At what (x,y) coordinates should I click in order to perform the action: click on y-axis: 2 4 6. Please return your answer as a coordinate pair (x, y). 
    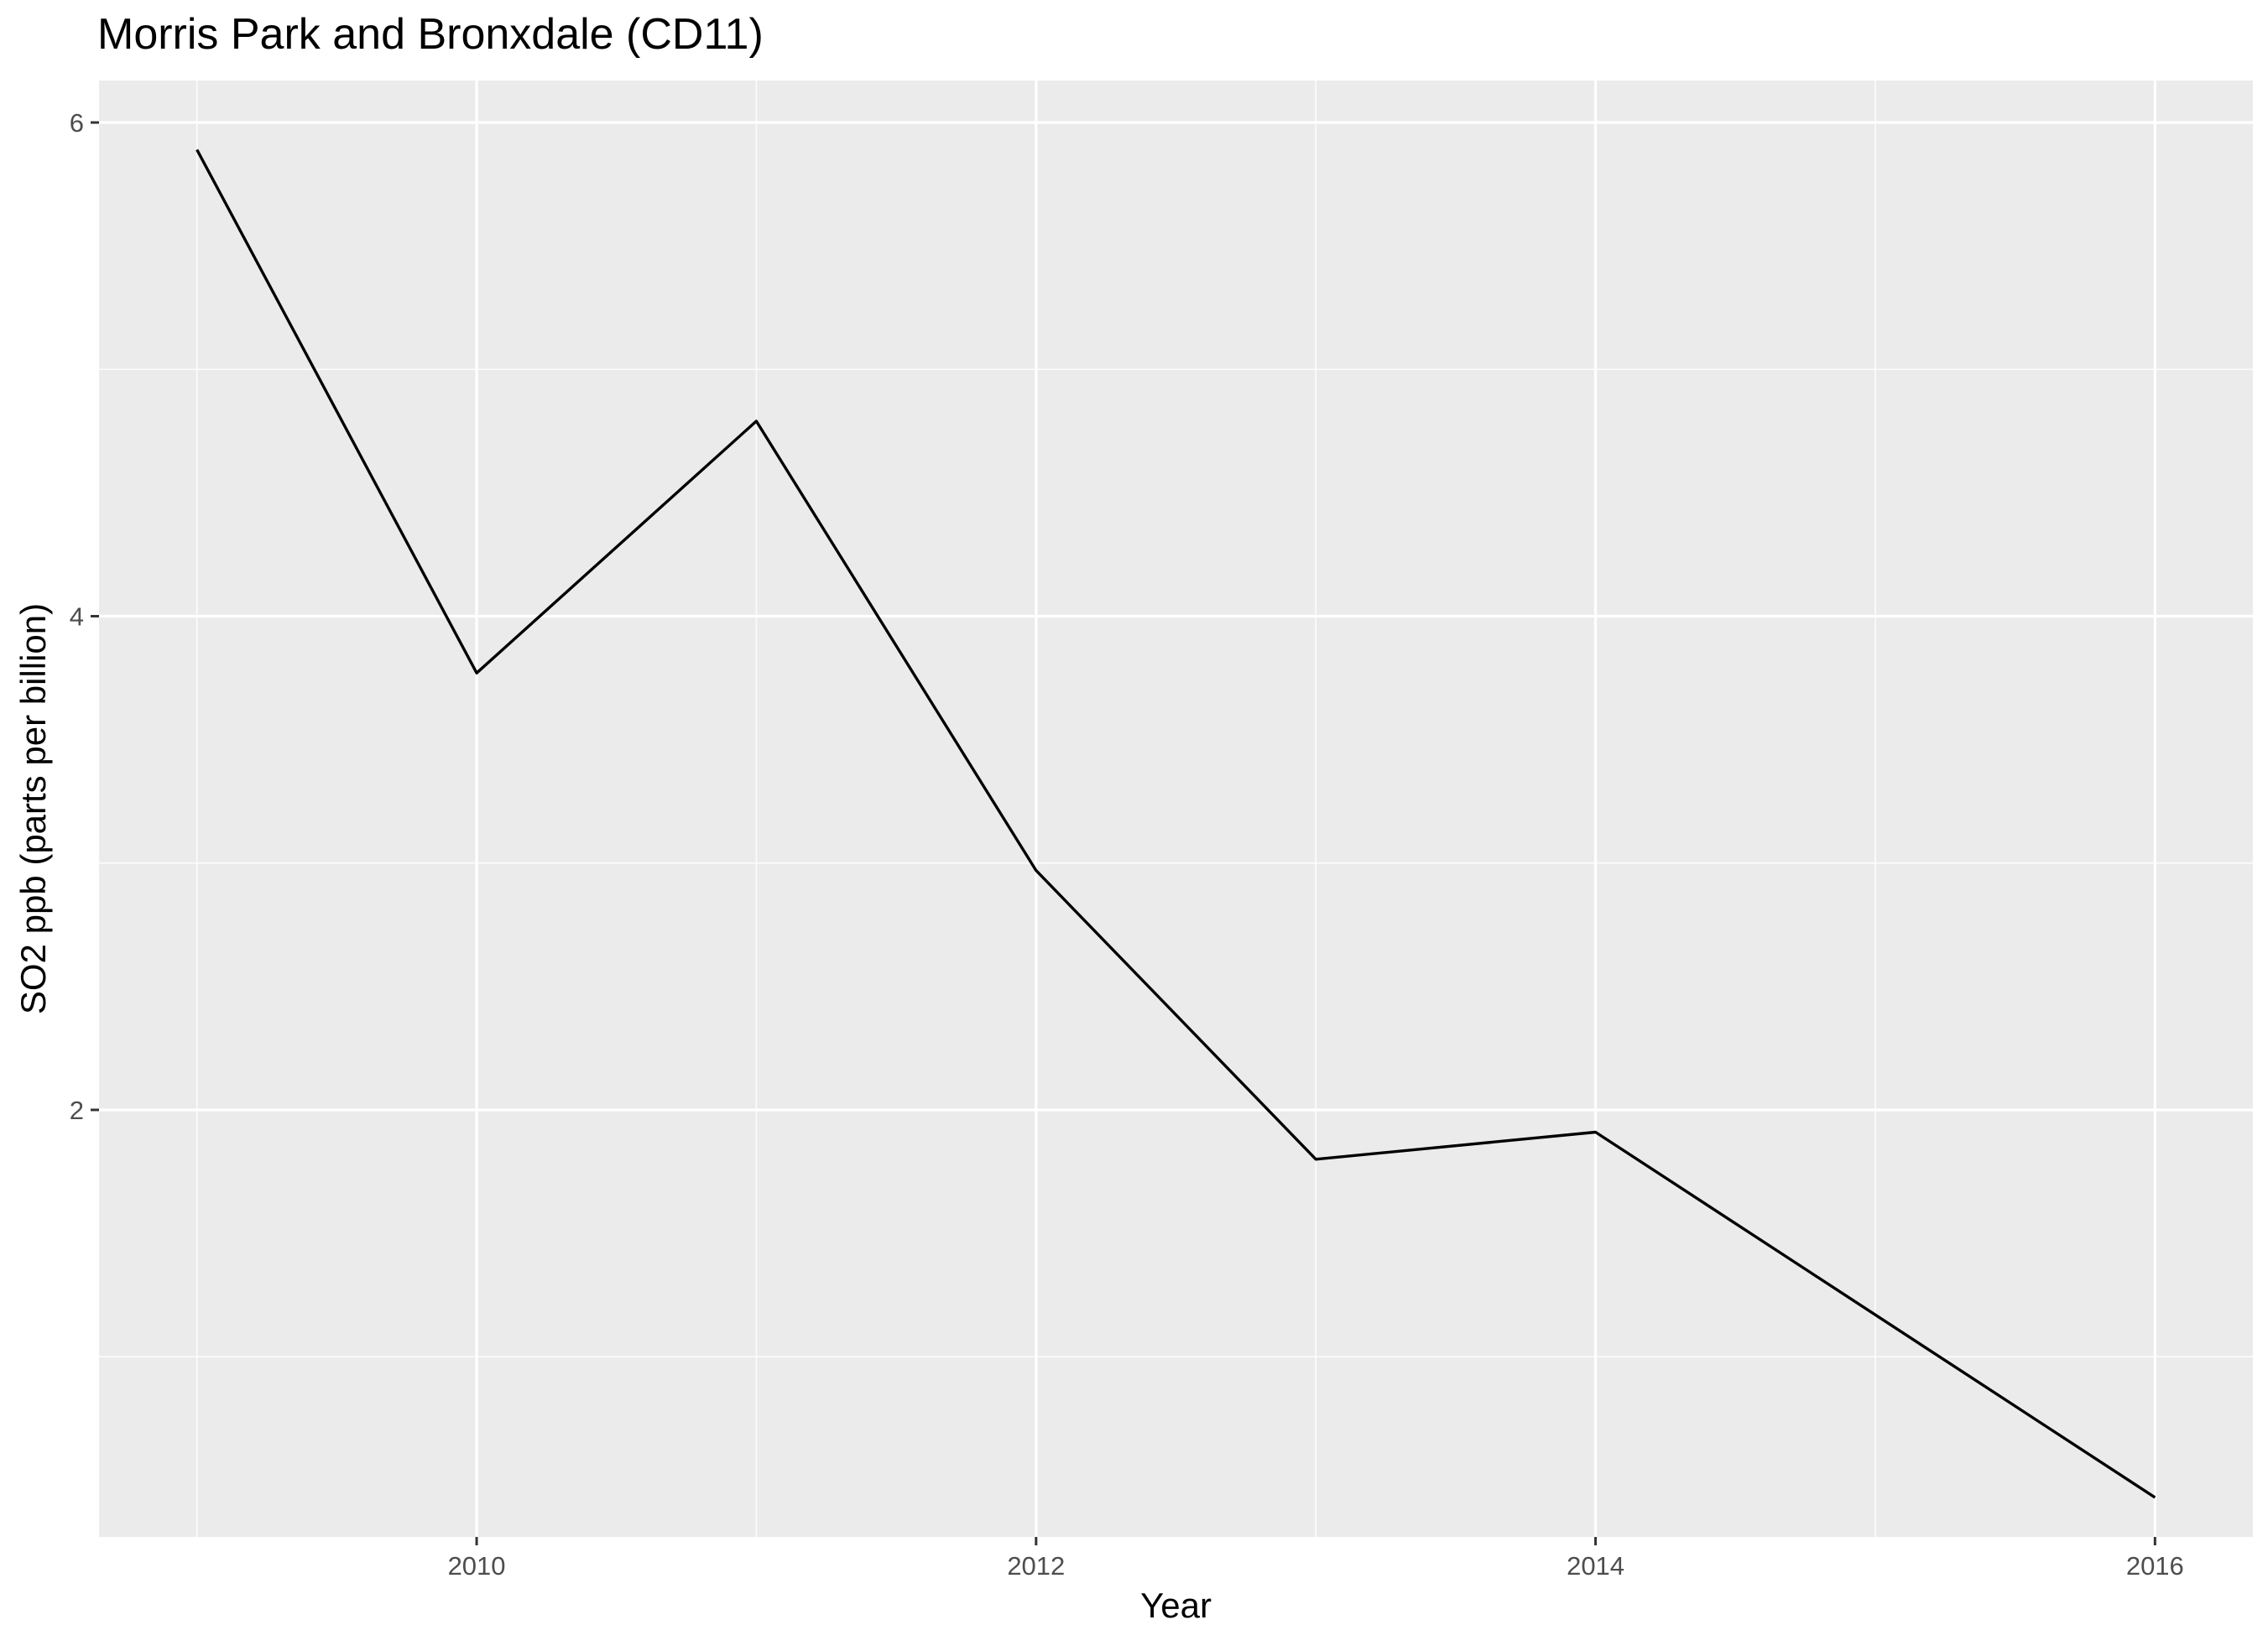
    Looking at the image, I should click on (84, 617).